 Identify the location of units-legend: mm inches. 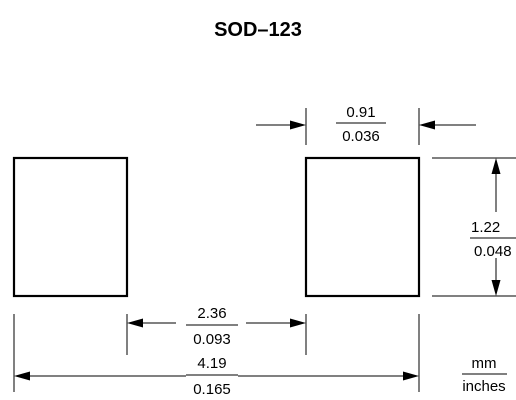
(484, 375).